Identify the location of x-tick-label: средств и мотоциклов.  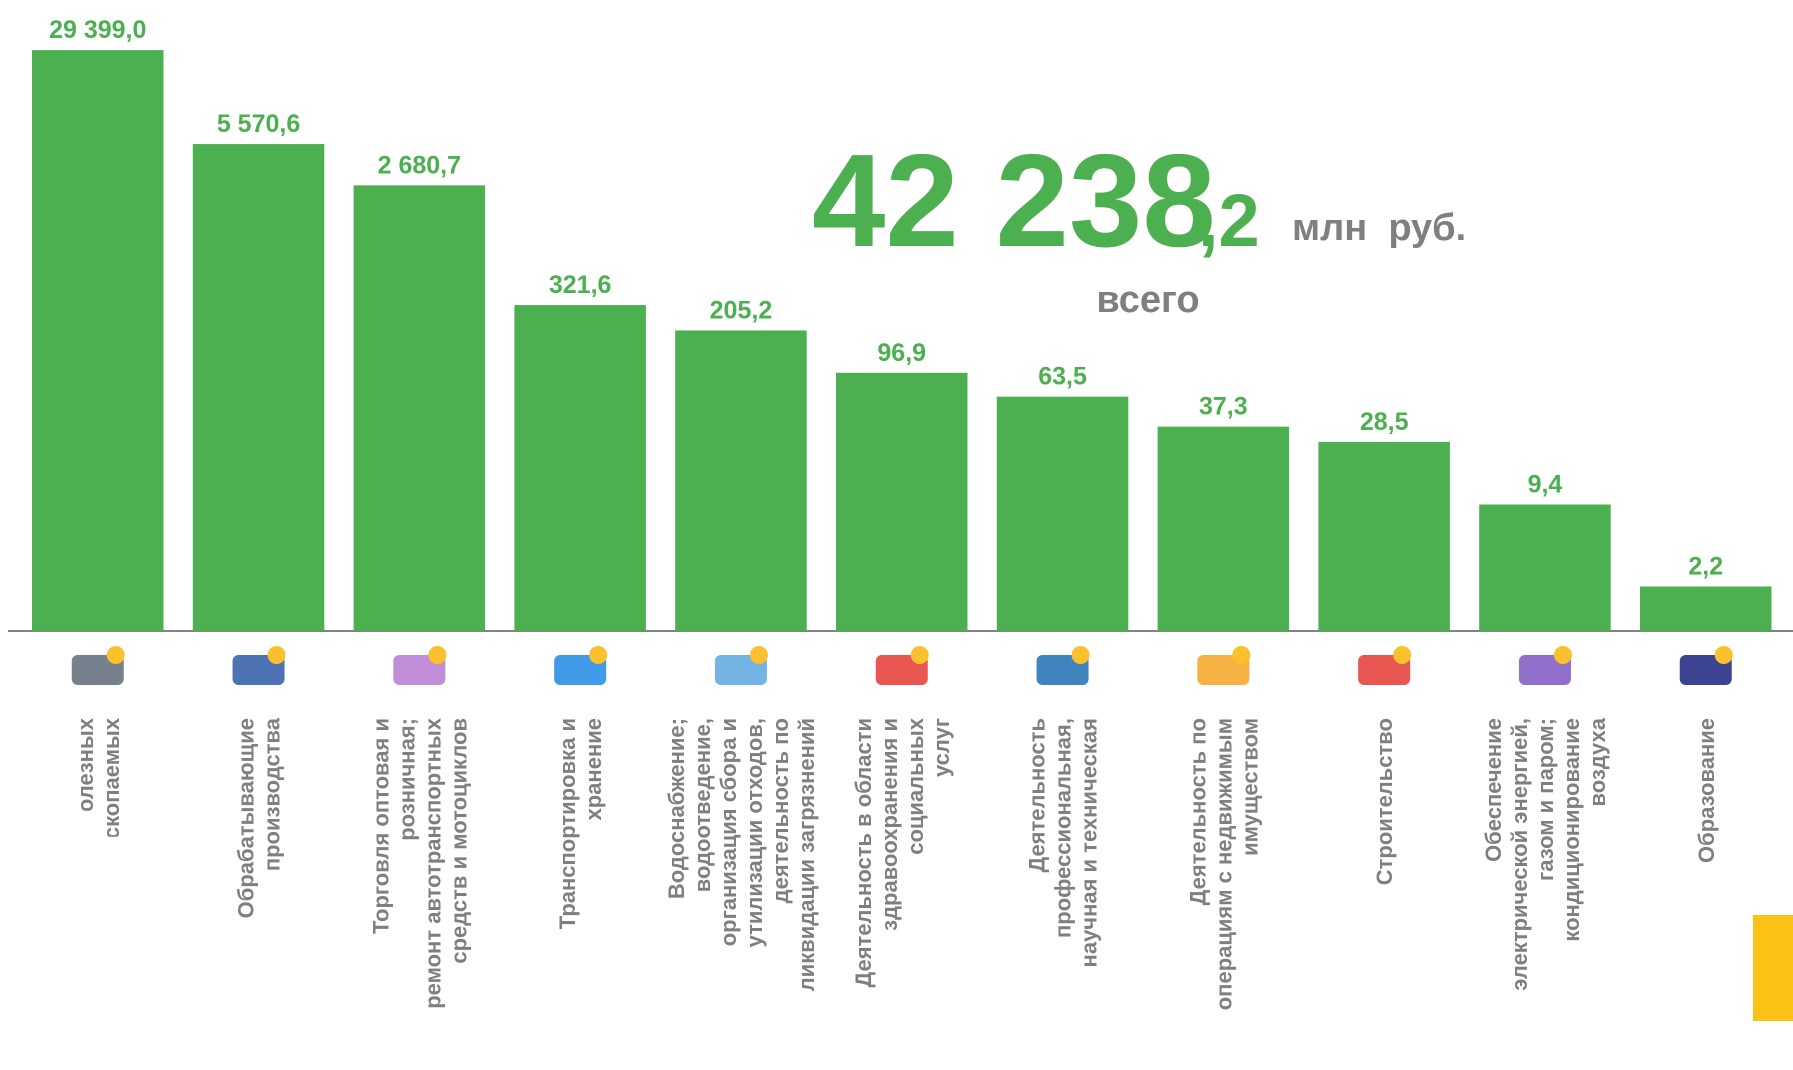
(458, 841).